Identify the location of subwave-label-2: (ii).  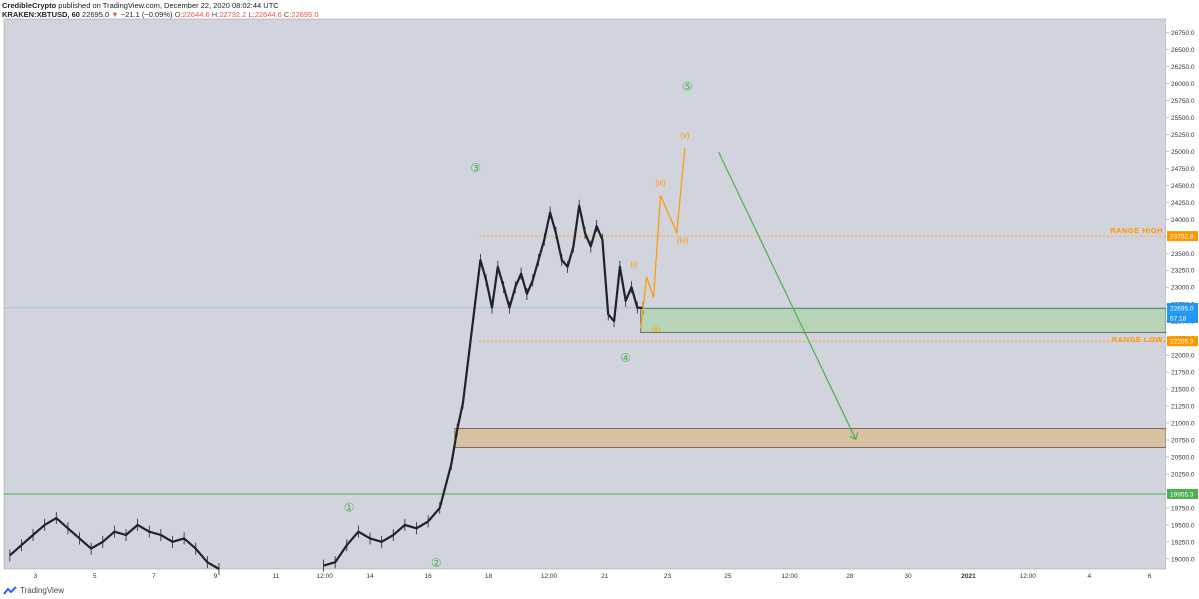
(655, 330).